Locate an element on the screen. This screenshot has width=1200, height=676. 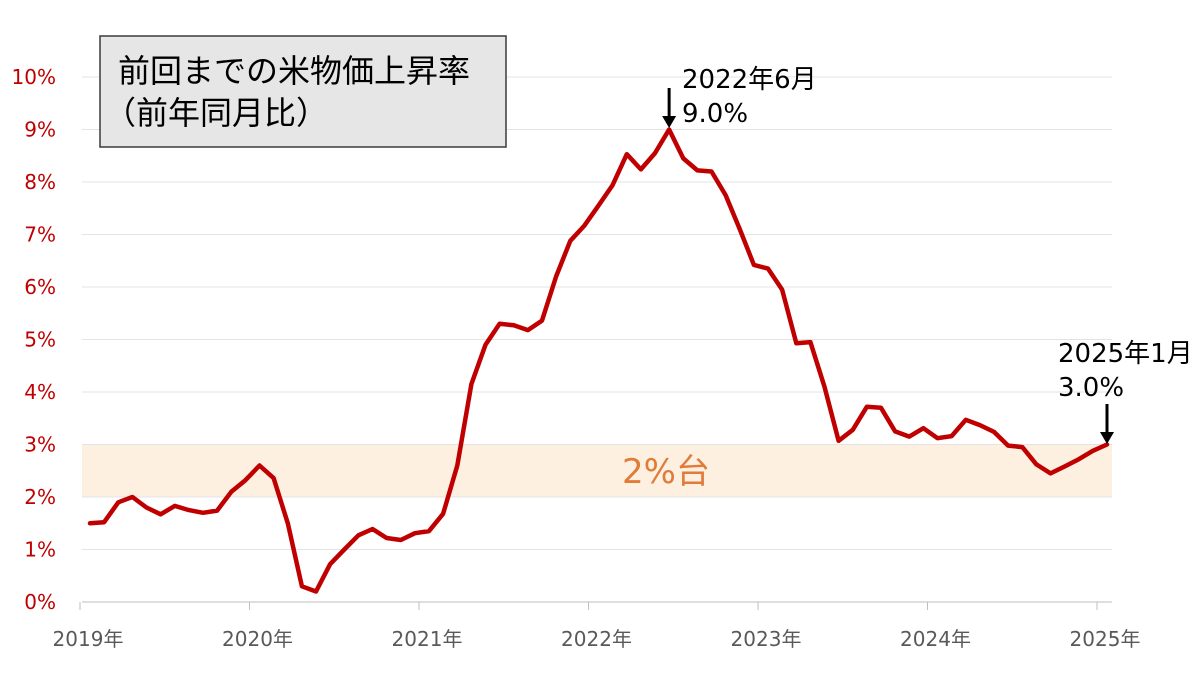
y-tick-label: 4% is located at coordinates (40, 392).